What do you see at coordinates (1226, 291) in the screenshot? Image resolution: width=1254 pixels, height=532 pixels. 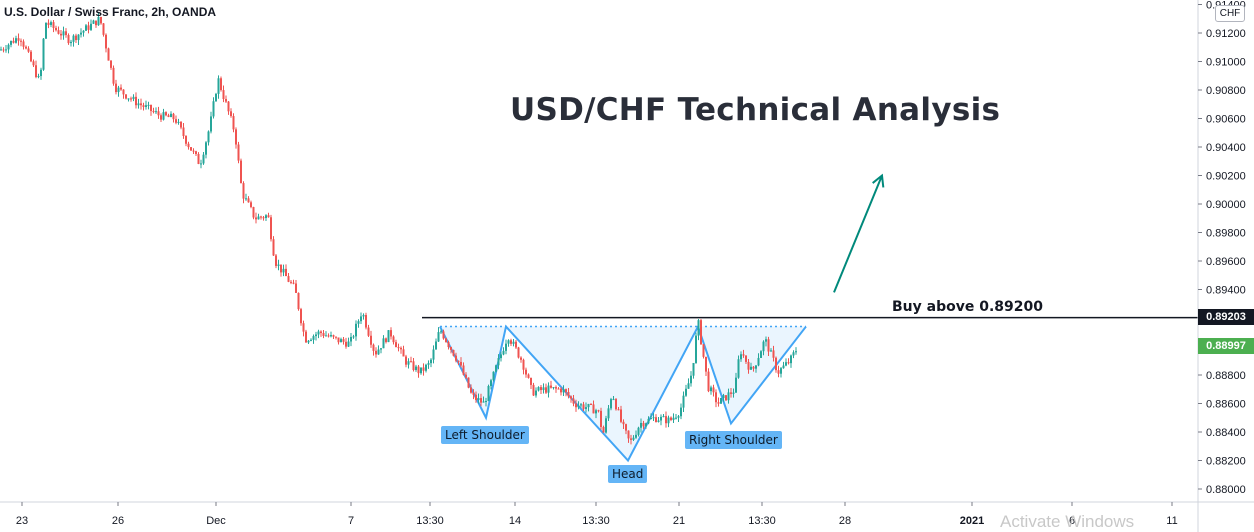 I see `y-tick-label: 0.89400` at bounding box center [1226, 291].